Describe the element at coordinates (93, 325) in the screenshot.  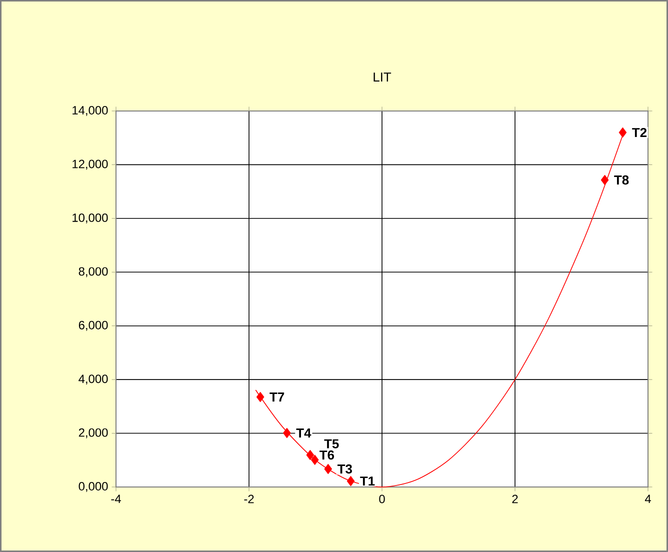
I see `y-tick-label: 6,000` at that location.